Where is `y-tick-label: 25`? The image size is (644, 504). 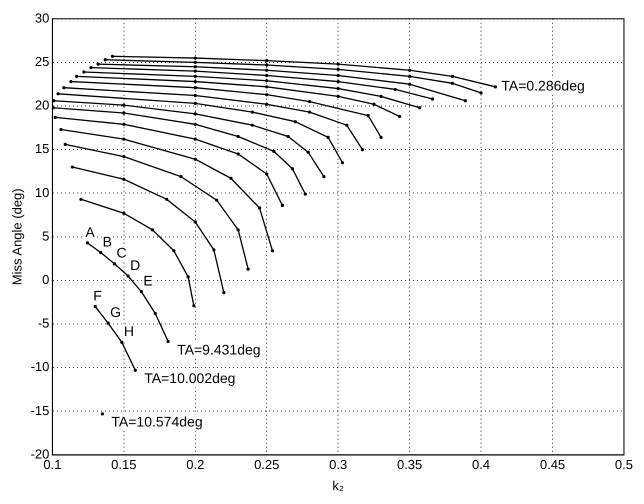
y-tick-label: 25 is located at coordinates (42, 61).